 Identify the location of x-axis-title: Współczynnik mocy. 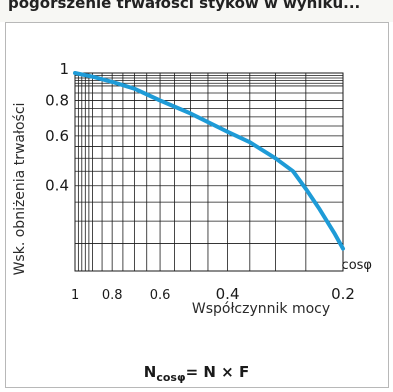
(261, 309).